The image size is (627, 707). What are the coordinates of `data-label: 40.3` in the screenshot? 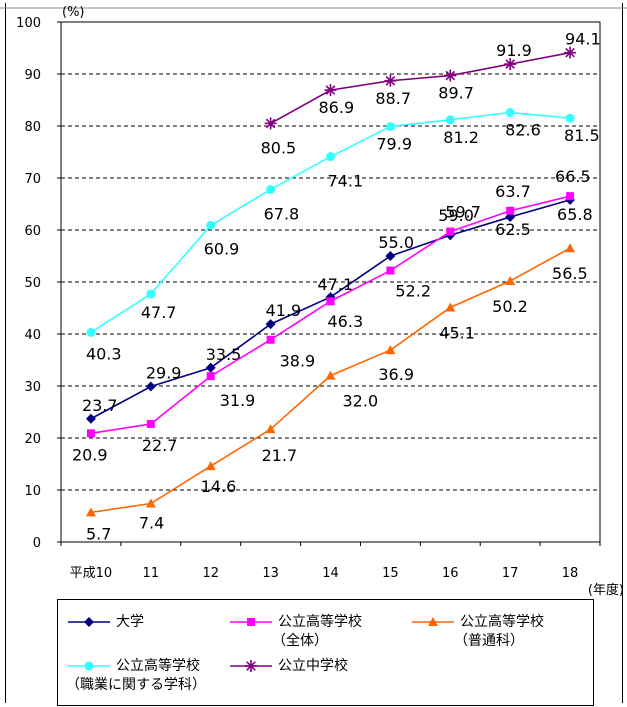 It's located at (104, 353).